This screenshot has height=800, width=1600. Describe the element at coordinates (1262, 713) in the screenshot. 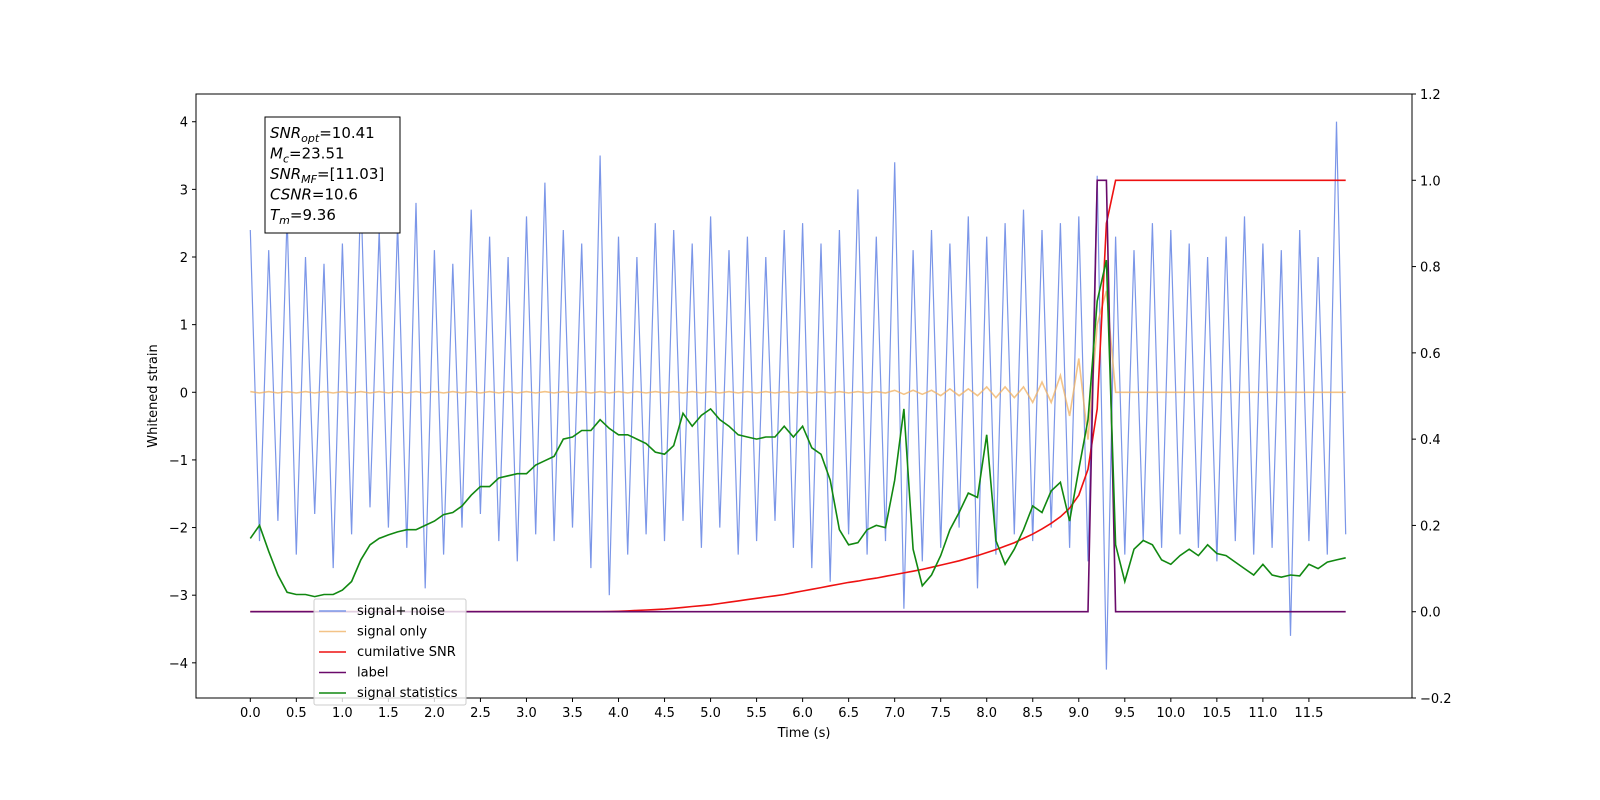

I see `x-tick-label: 11.0` at that location.